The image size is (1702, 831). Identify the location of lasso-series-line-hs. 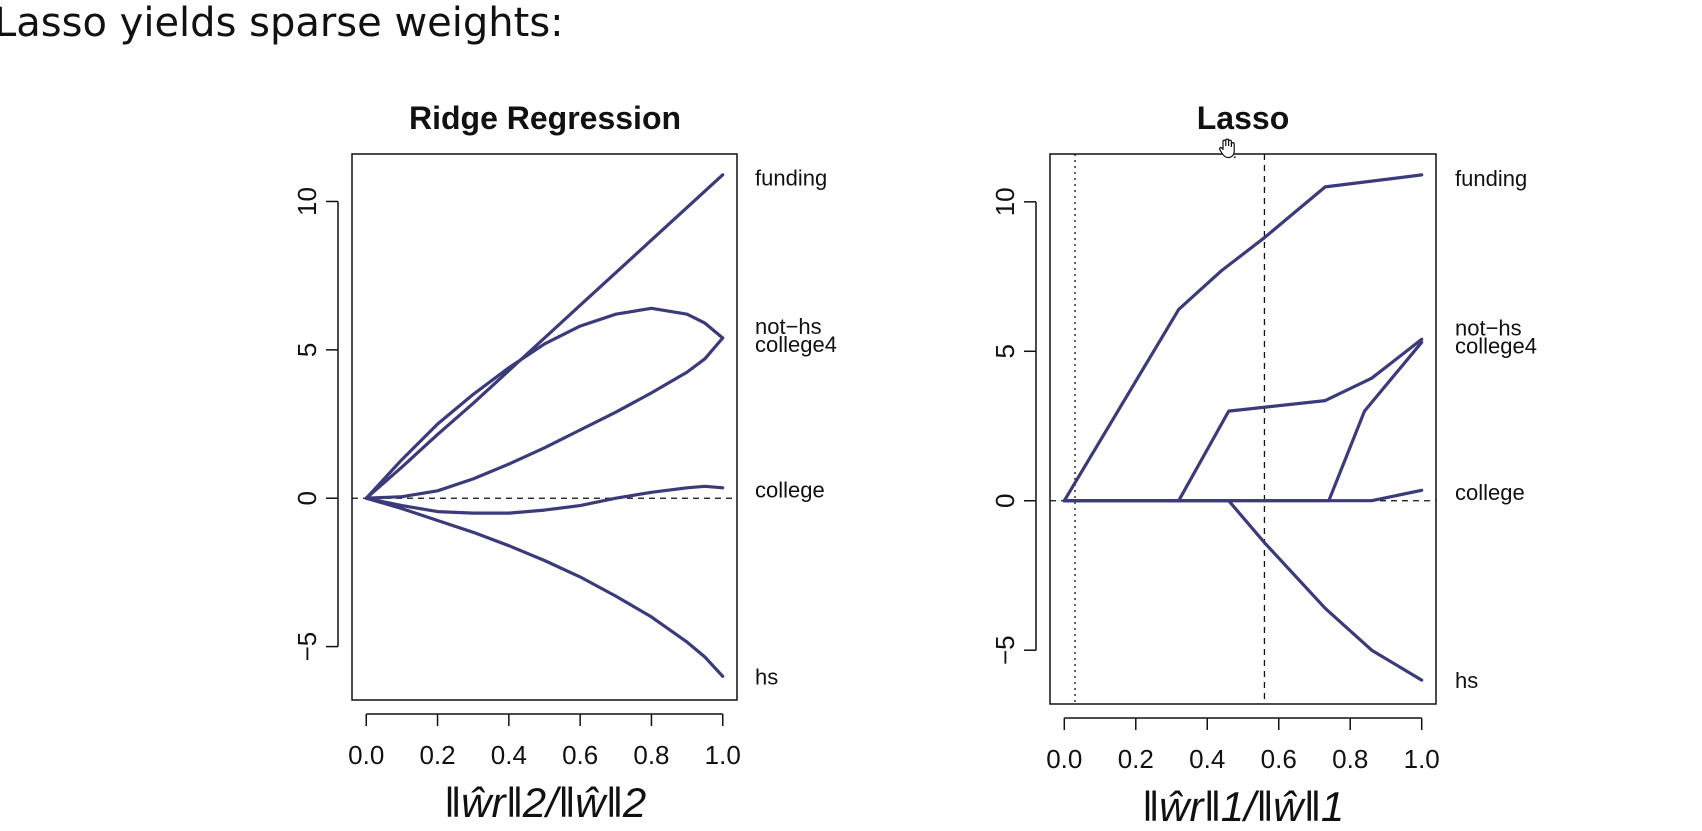
(1243, 590).